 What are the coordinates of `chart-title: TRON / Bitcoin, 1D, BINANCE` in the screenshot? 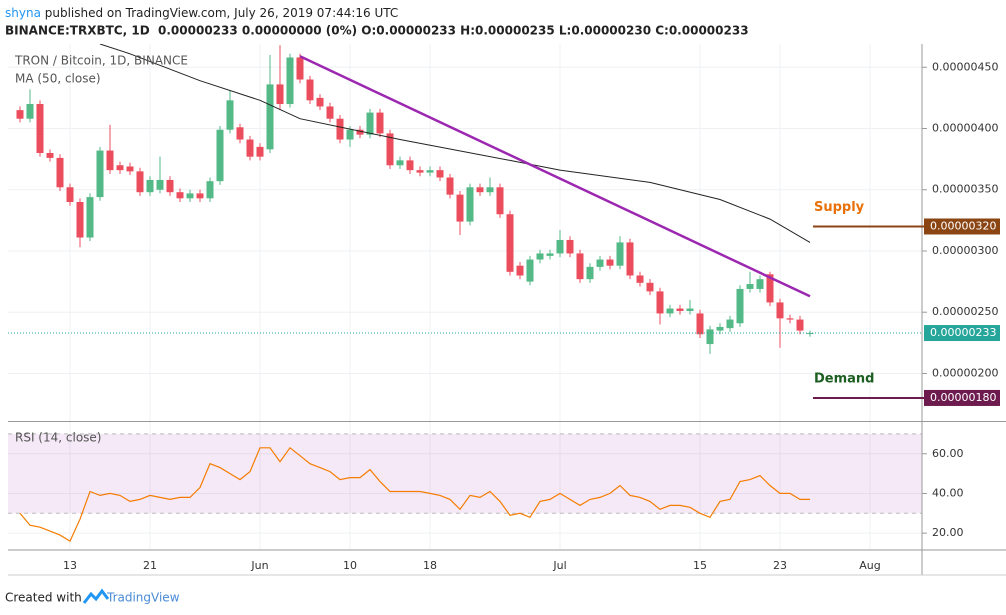 It's located at (101, 61).